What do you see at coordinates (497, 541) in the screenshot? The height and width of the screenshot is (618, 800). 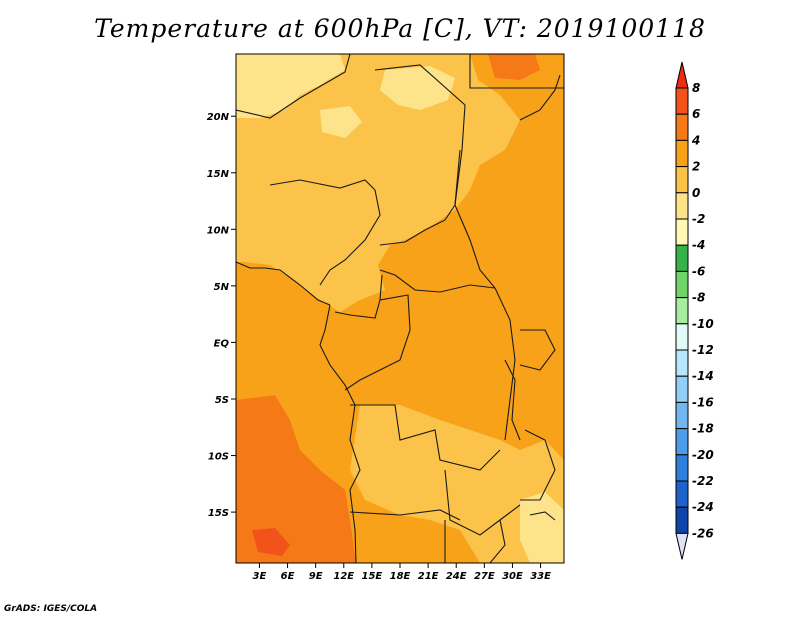 I see `border-zimbabwe` at bounding box center [497, 541].